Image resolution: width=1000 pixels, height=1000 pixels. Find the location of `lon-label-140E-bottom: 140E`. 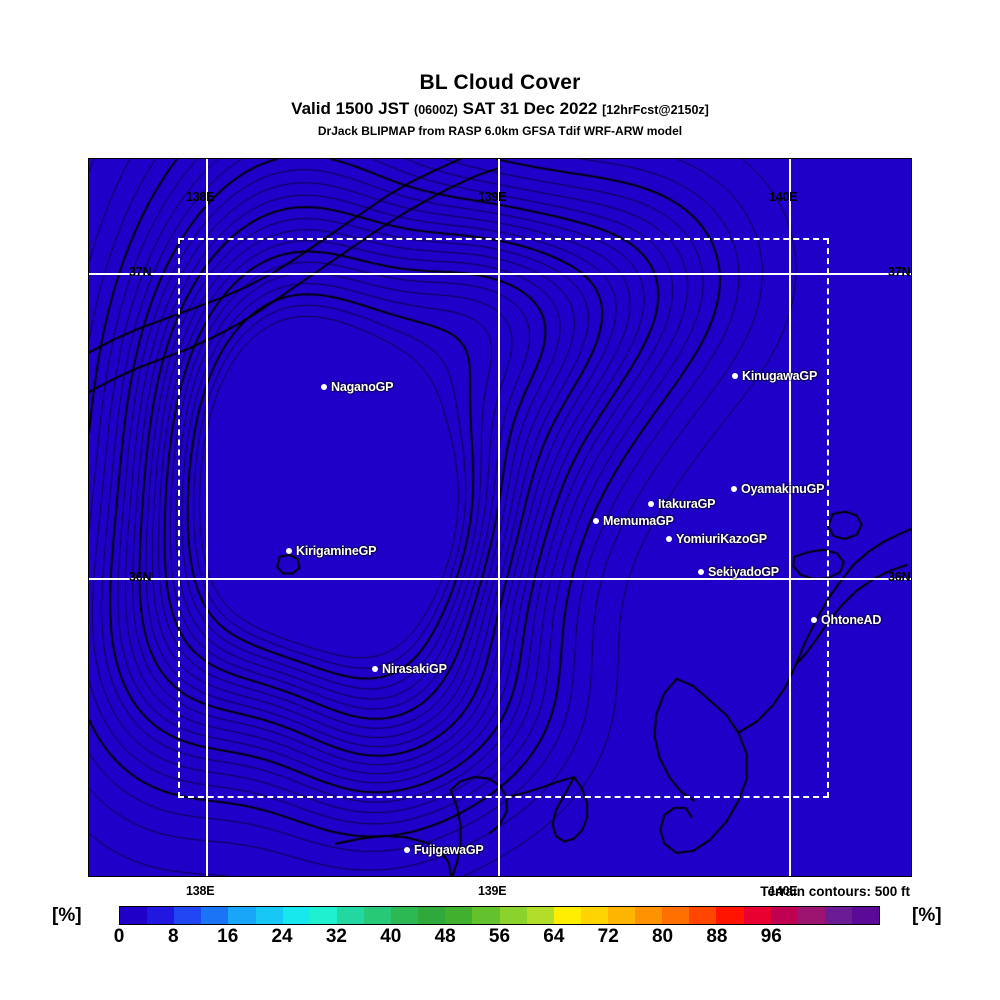

lon-label-140E-bottom: 140E is located at coordinates (783, 891).